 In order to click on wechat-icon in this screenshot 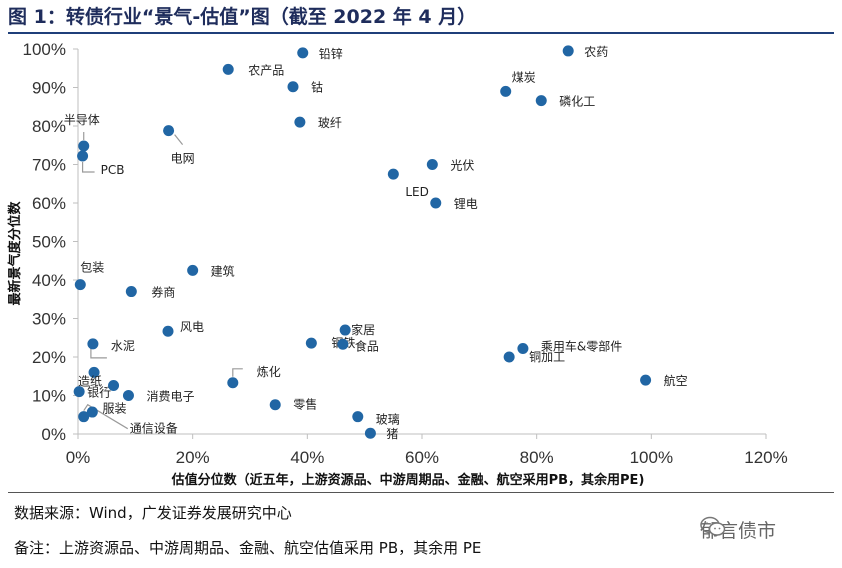, I will do `click(713, 526)`.